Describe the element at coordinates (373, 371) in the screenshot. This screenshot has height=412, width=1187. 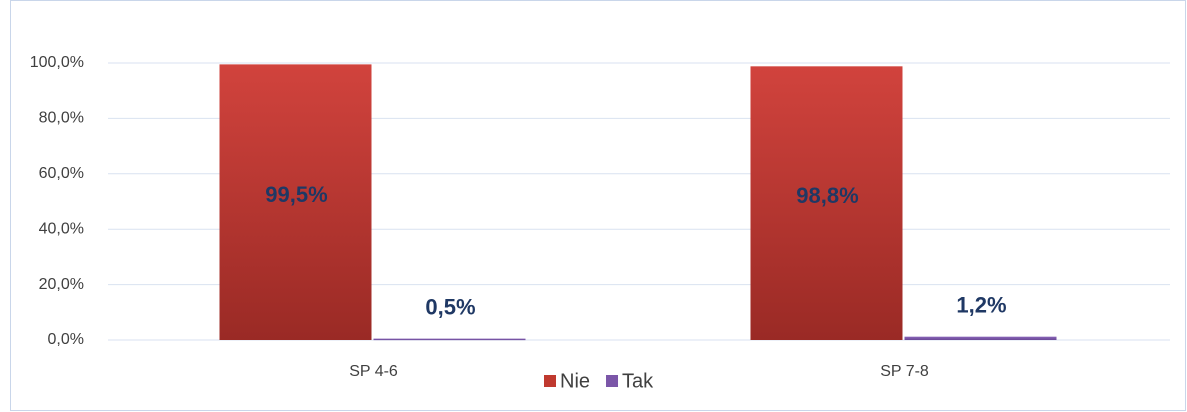
I see `x-tick-label: SP 4-6` at that location.